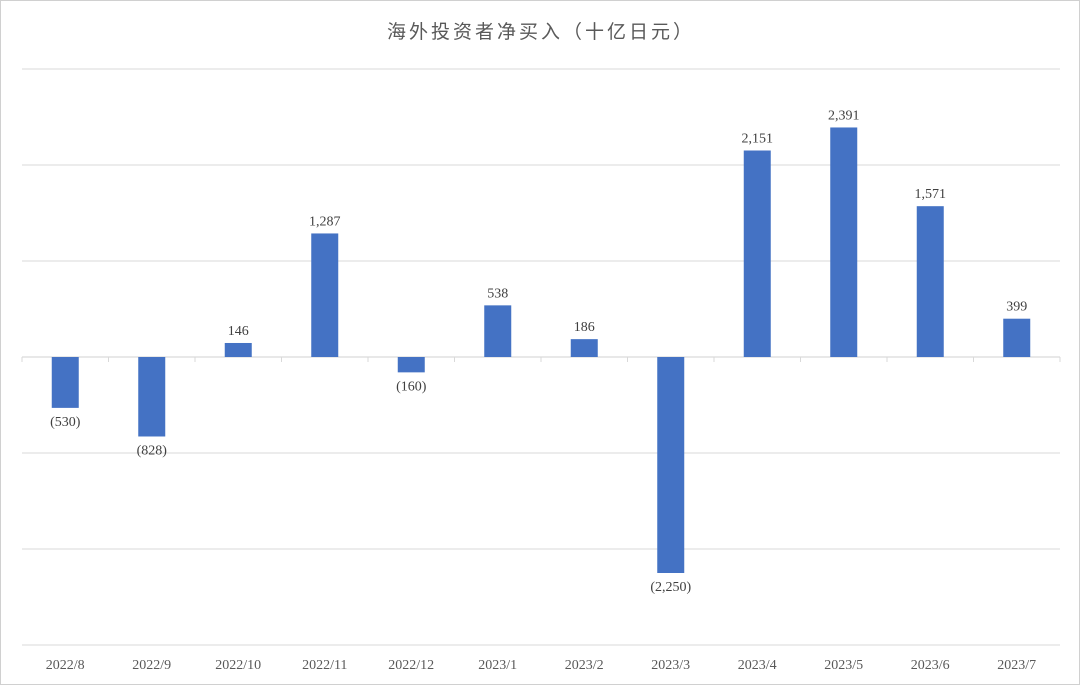 The height and width of the screenshot is (686, 1080). What do you see at coordinates (757, 253) in the screenshot?
I see `bar-2023/4` at bounding box center [757, 253].